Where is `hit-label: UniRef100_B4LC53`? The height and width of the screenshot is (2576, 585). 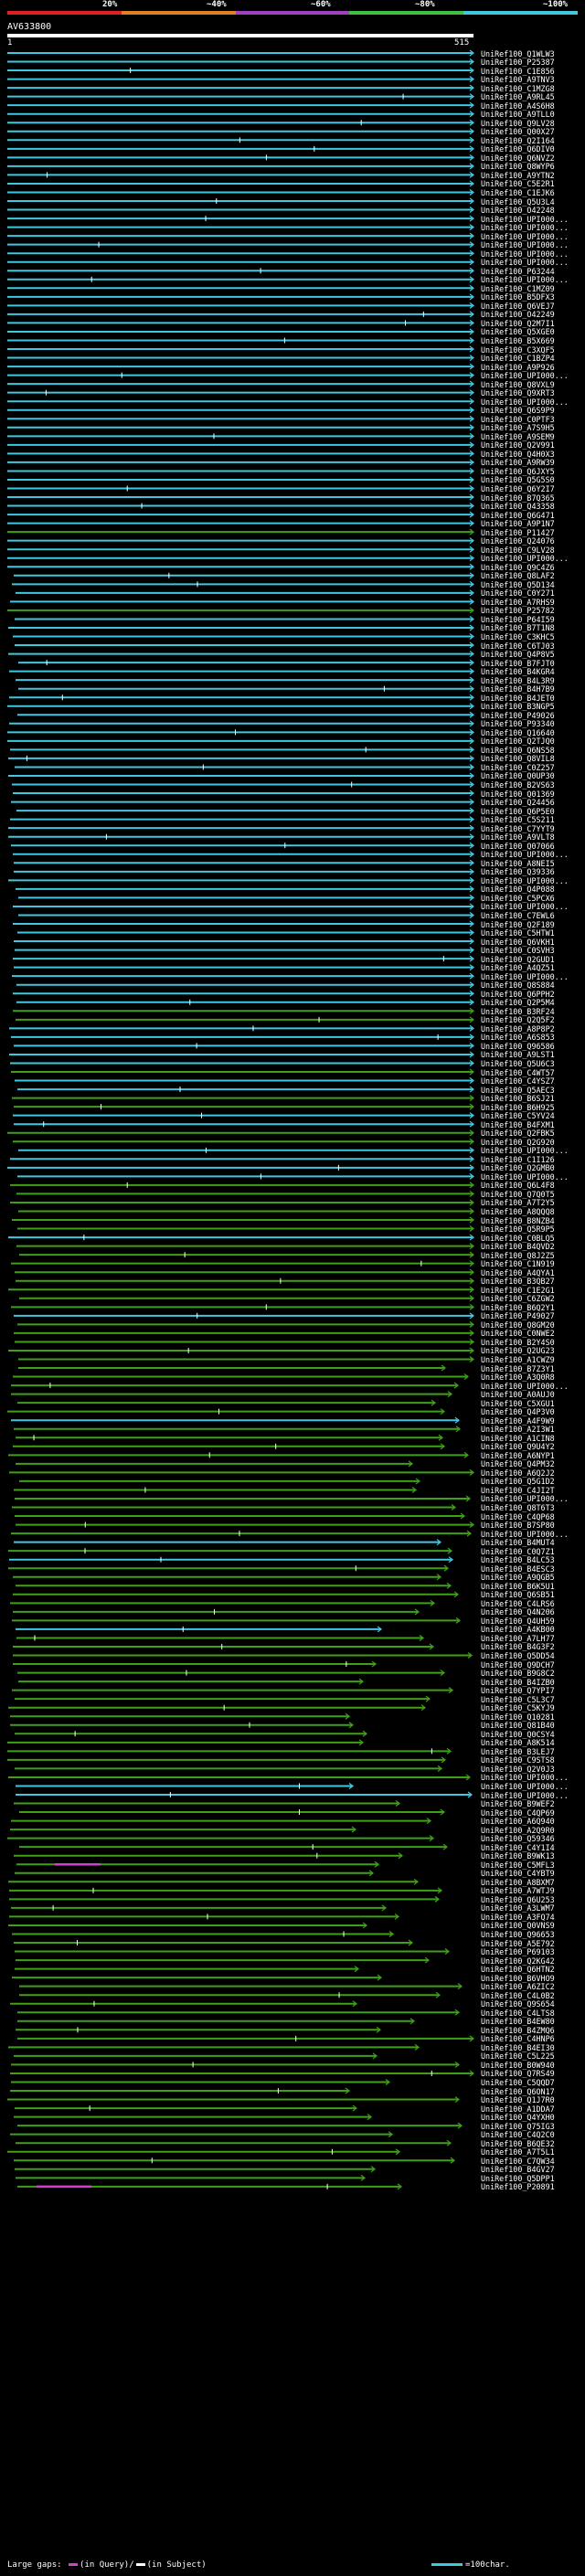
hit-label: UniRef100_B4LC53 is located at coordinates (518, 1560).